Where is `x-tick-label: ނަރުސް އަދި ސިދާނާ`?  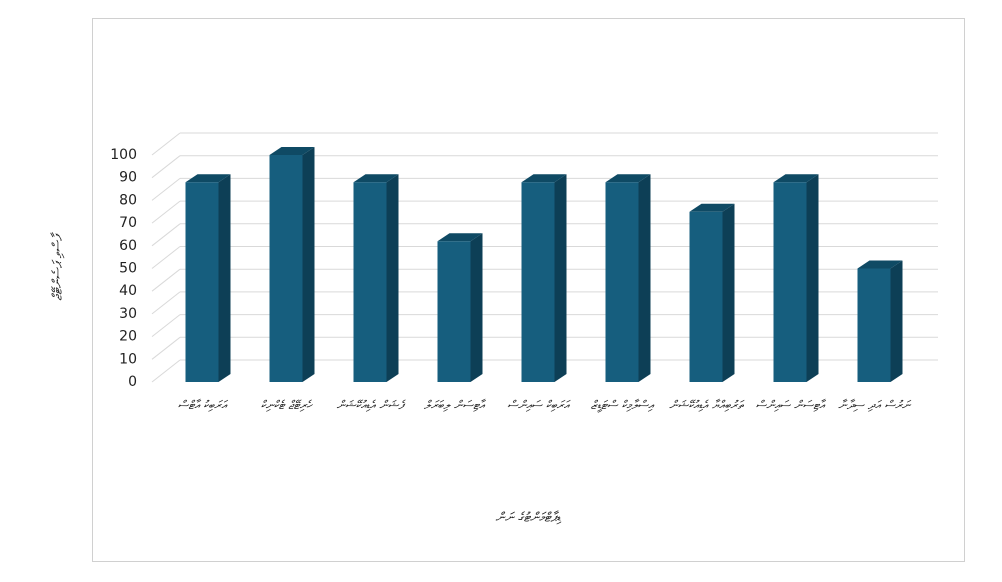 x-tick-label: ނަރުސް އަދި ސިދާނާ is located at coordinates (874, 405).